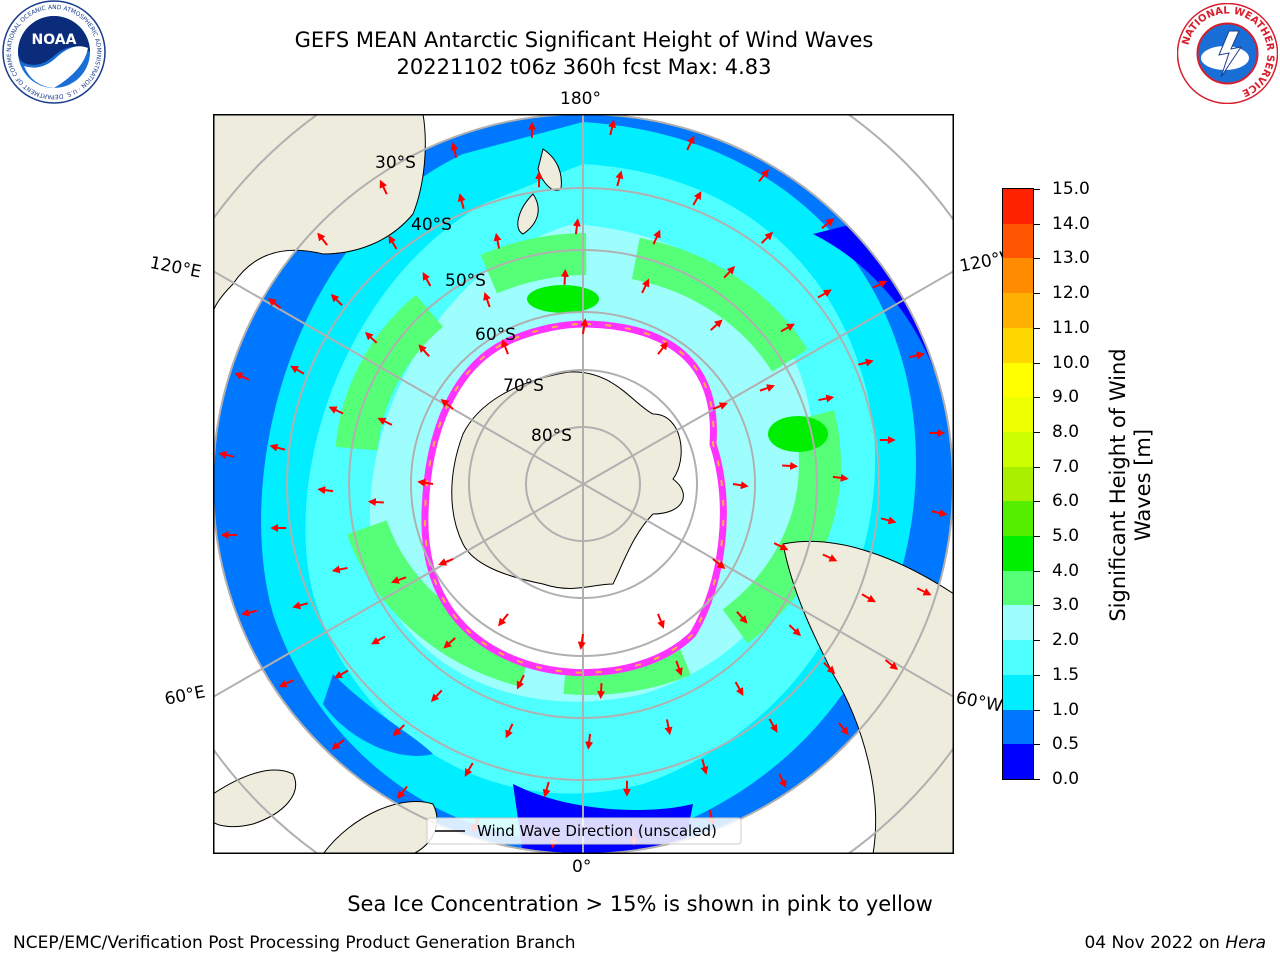 The height and width of the screenshot is (960, 1280). What do you see at coordinates (1071, 327) in the screenshot?
I see `colorbar-tick-label: 11.0` at bounding box center [1071, 327].